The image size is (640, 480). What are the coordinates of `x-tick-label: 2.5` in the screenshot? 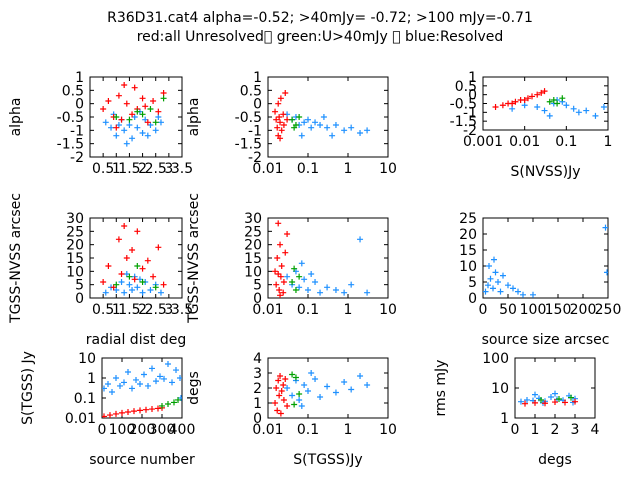 It's located at (156, 310).